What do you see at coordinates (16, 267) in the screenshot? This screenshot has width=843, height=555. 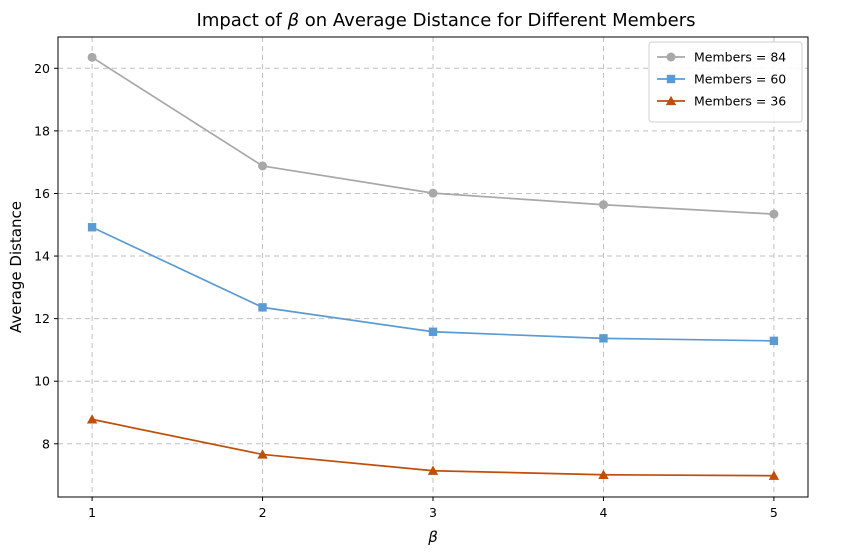 I see `y-axis-label: Average Distance` at bounding box center [16, 267].